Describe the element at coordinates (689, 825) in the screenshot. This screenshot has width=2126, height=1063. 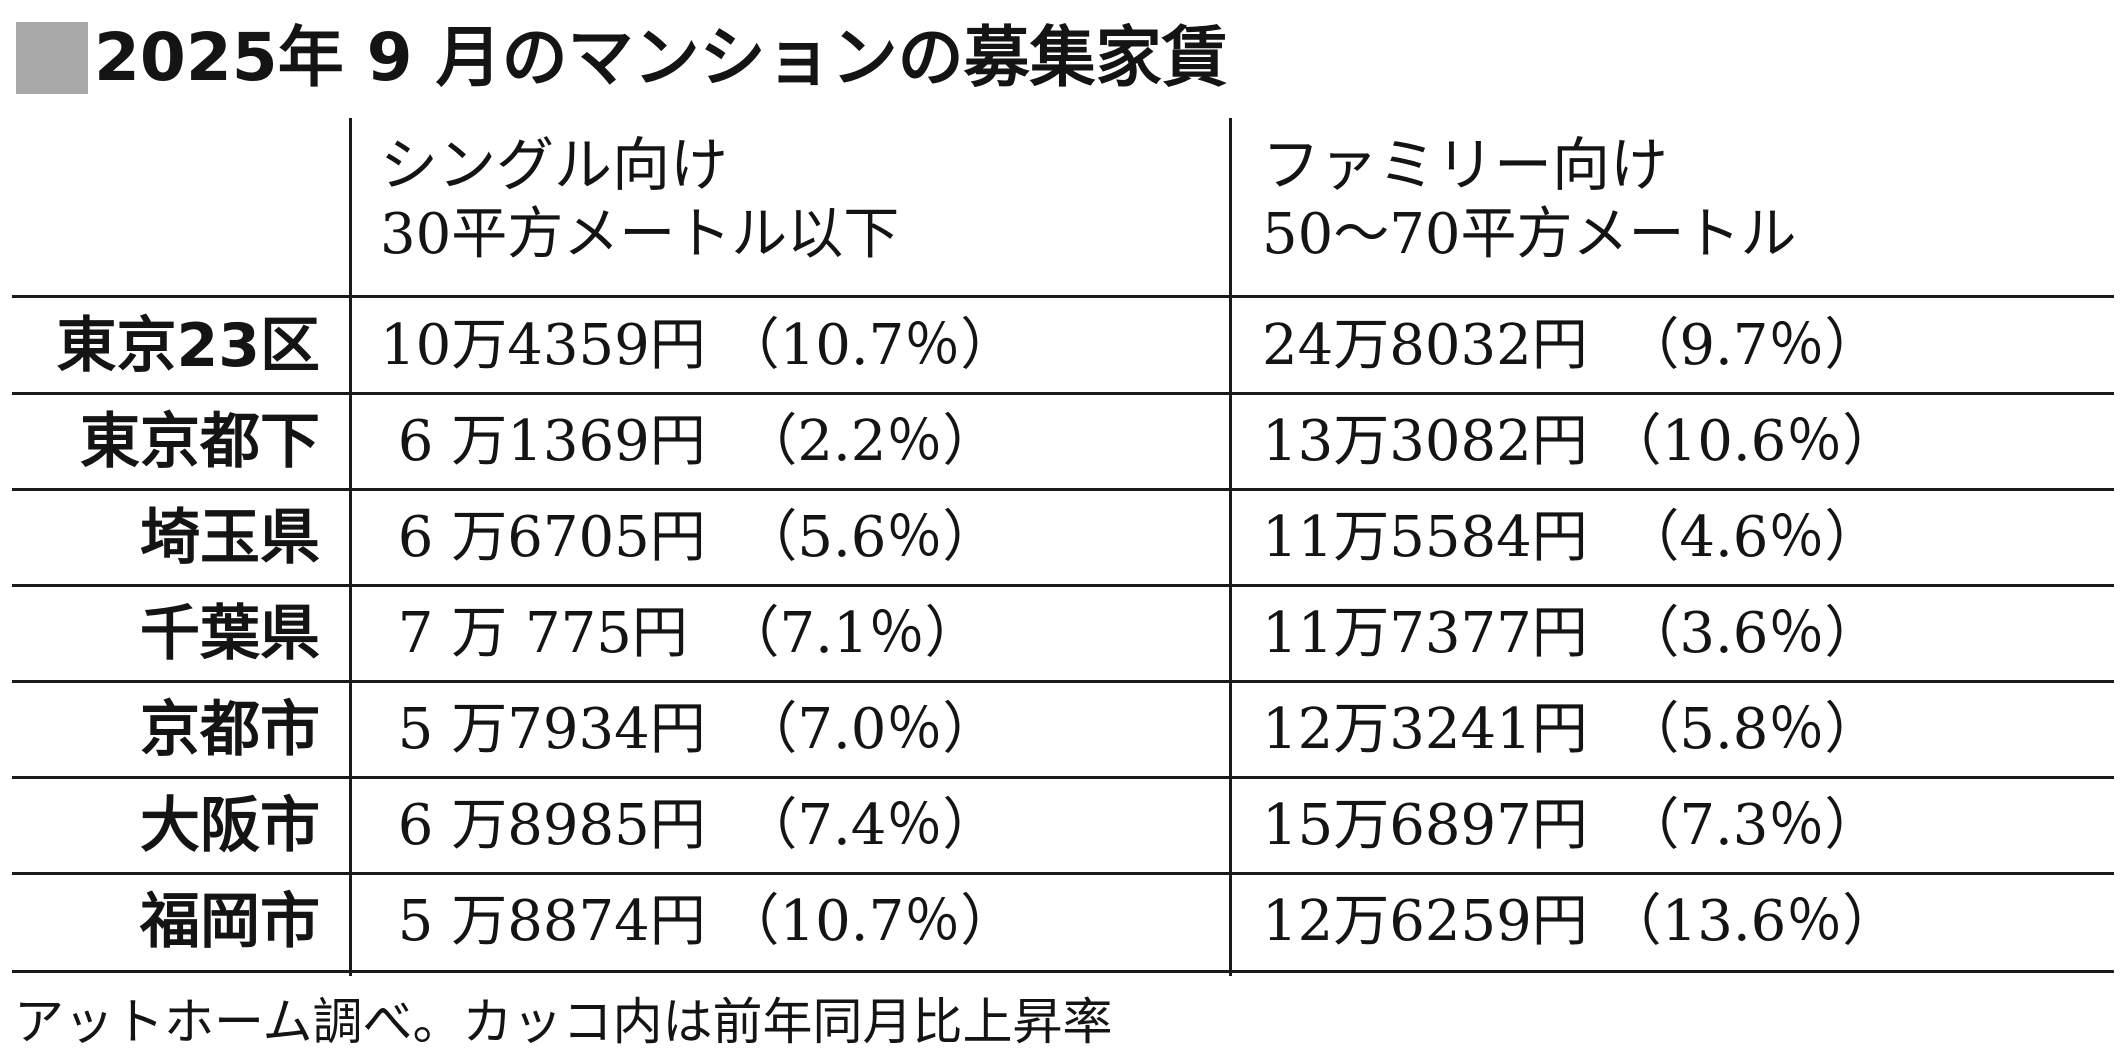
I see `single-rent-cell: 6 万8985円 （7.4％）` at that location.